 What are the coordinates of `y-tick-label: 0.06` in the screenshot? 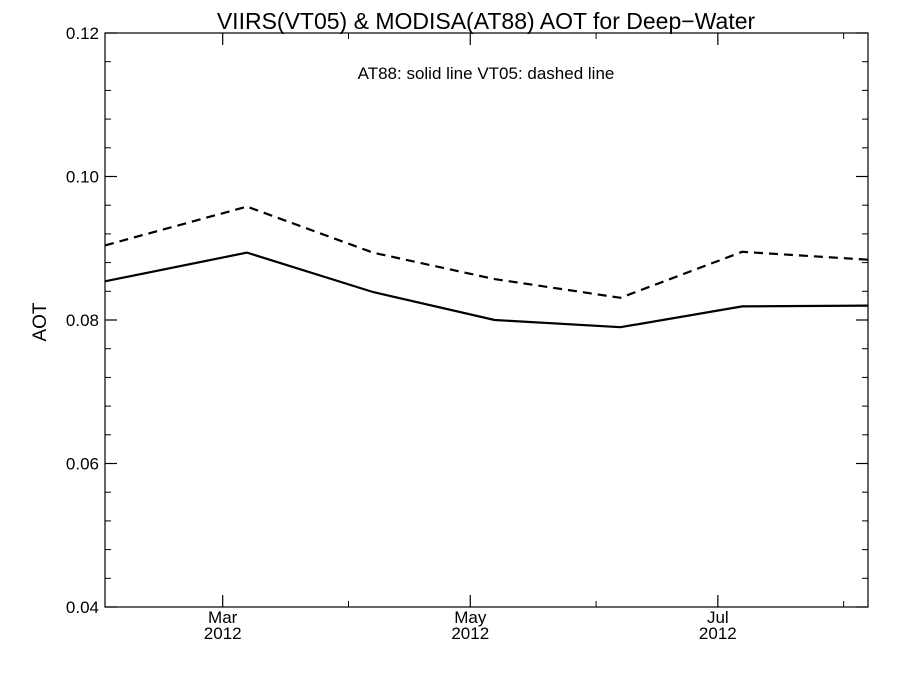 It's located at (82, 464).